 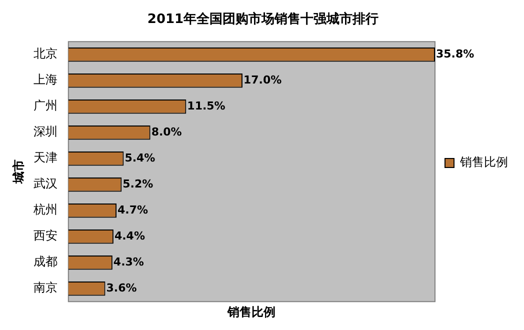 What do you see at coordinates (45, 79) in the screenshot?
I see `y-tick-label: 上海` at bounding box center [45, 79].